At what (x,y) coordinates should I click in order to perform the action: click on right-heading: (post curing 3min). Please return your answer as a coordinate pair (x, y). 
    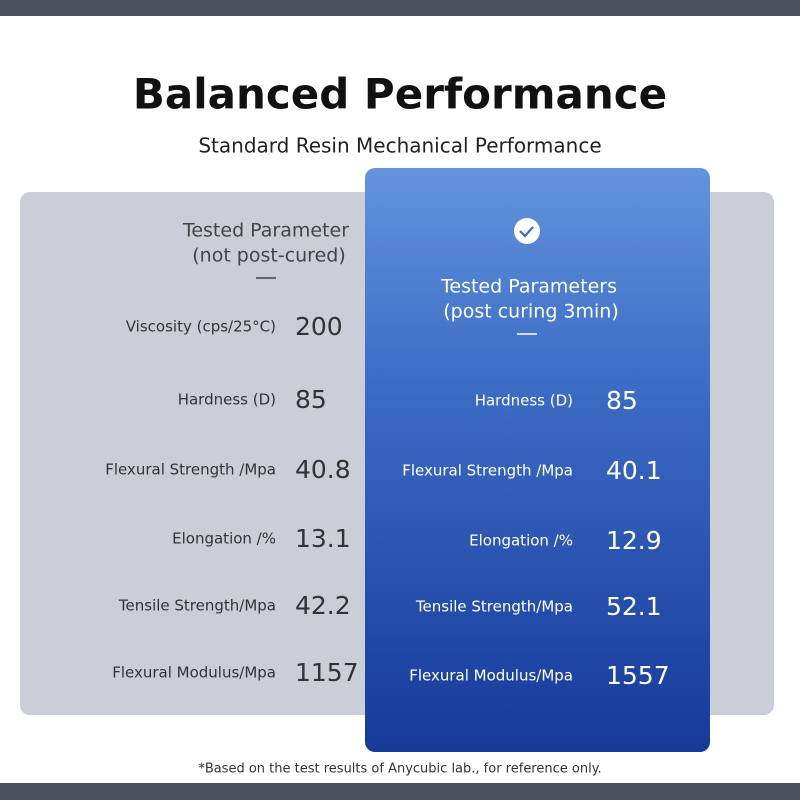
    Looking at the image, I should click on (531, 312).